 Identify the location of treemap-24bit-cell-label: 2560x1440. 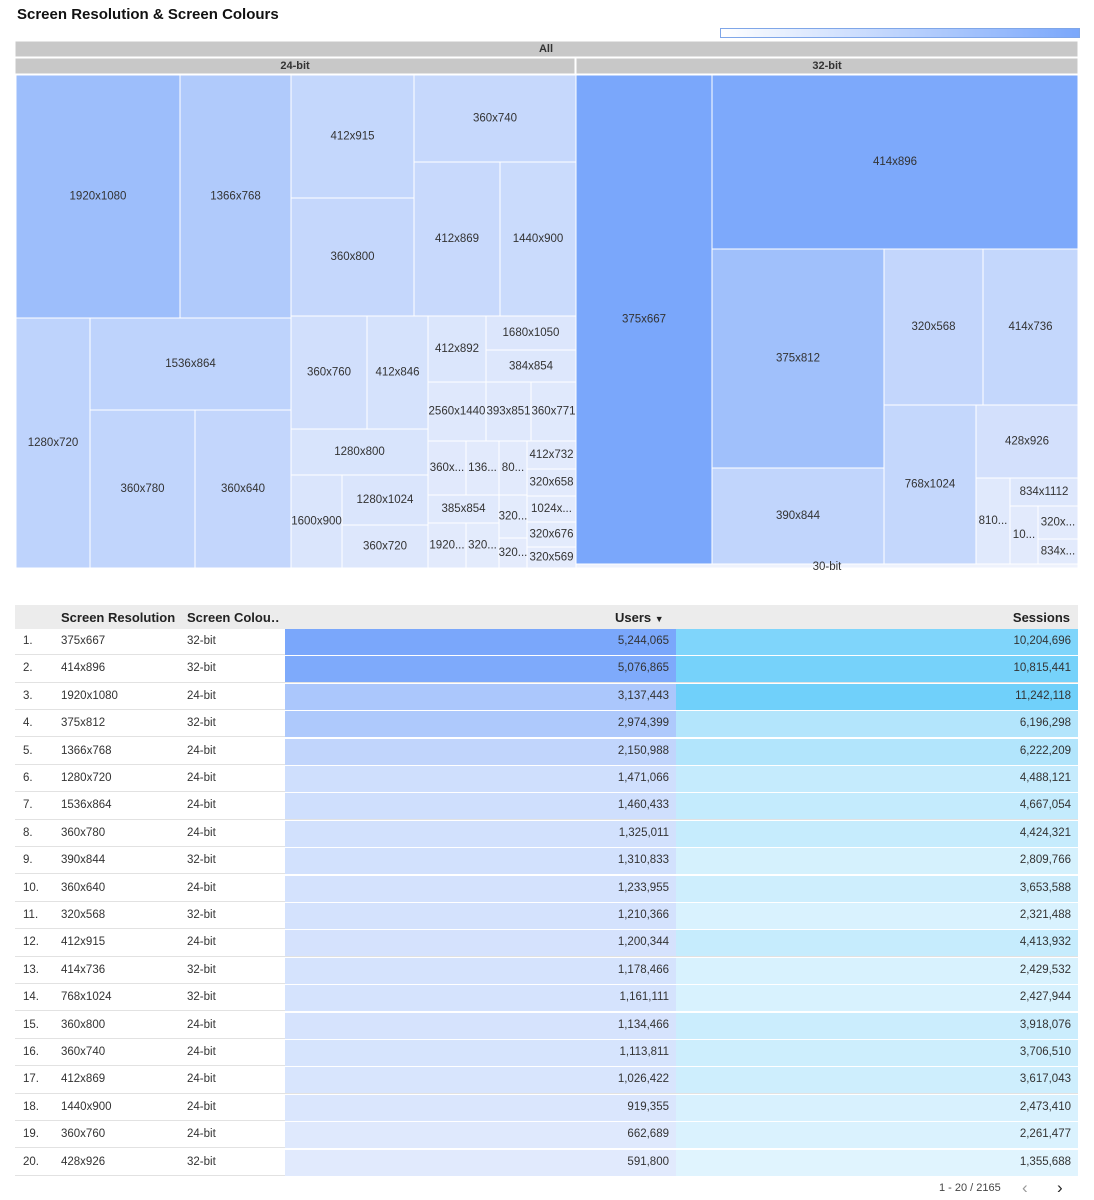
(457, 412).